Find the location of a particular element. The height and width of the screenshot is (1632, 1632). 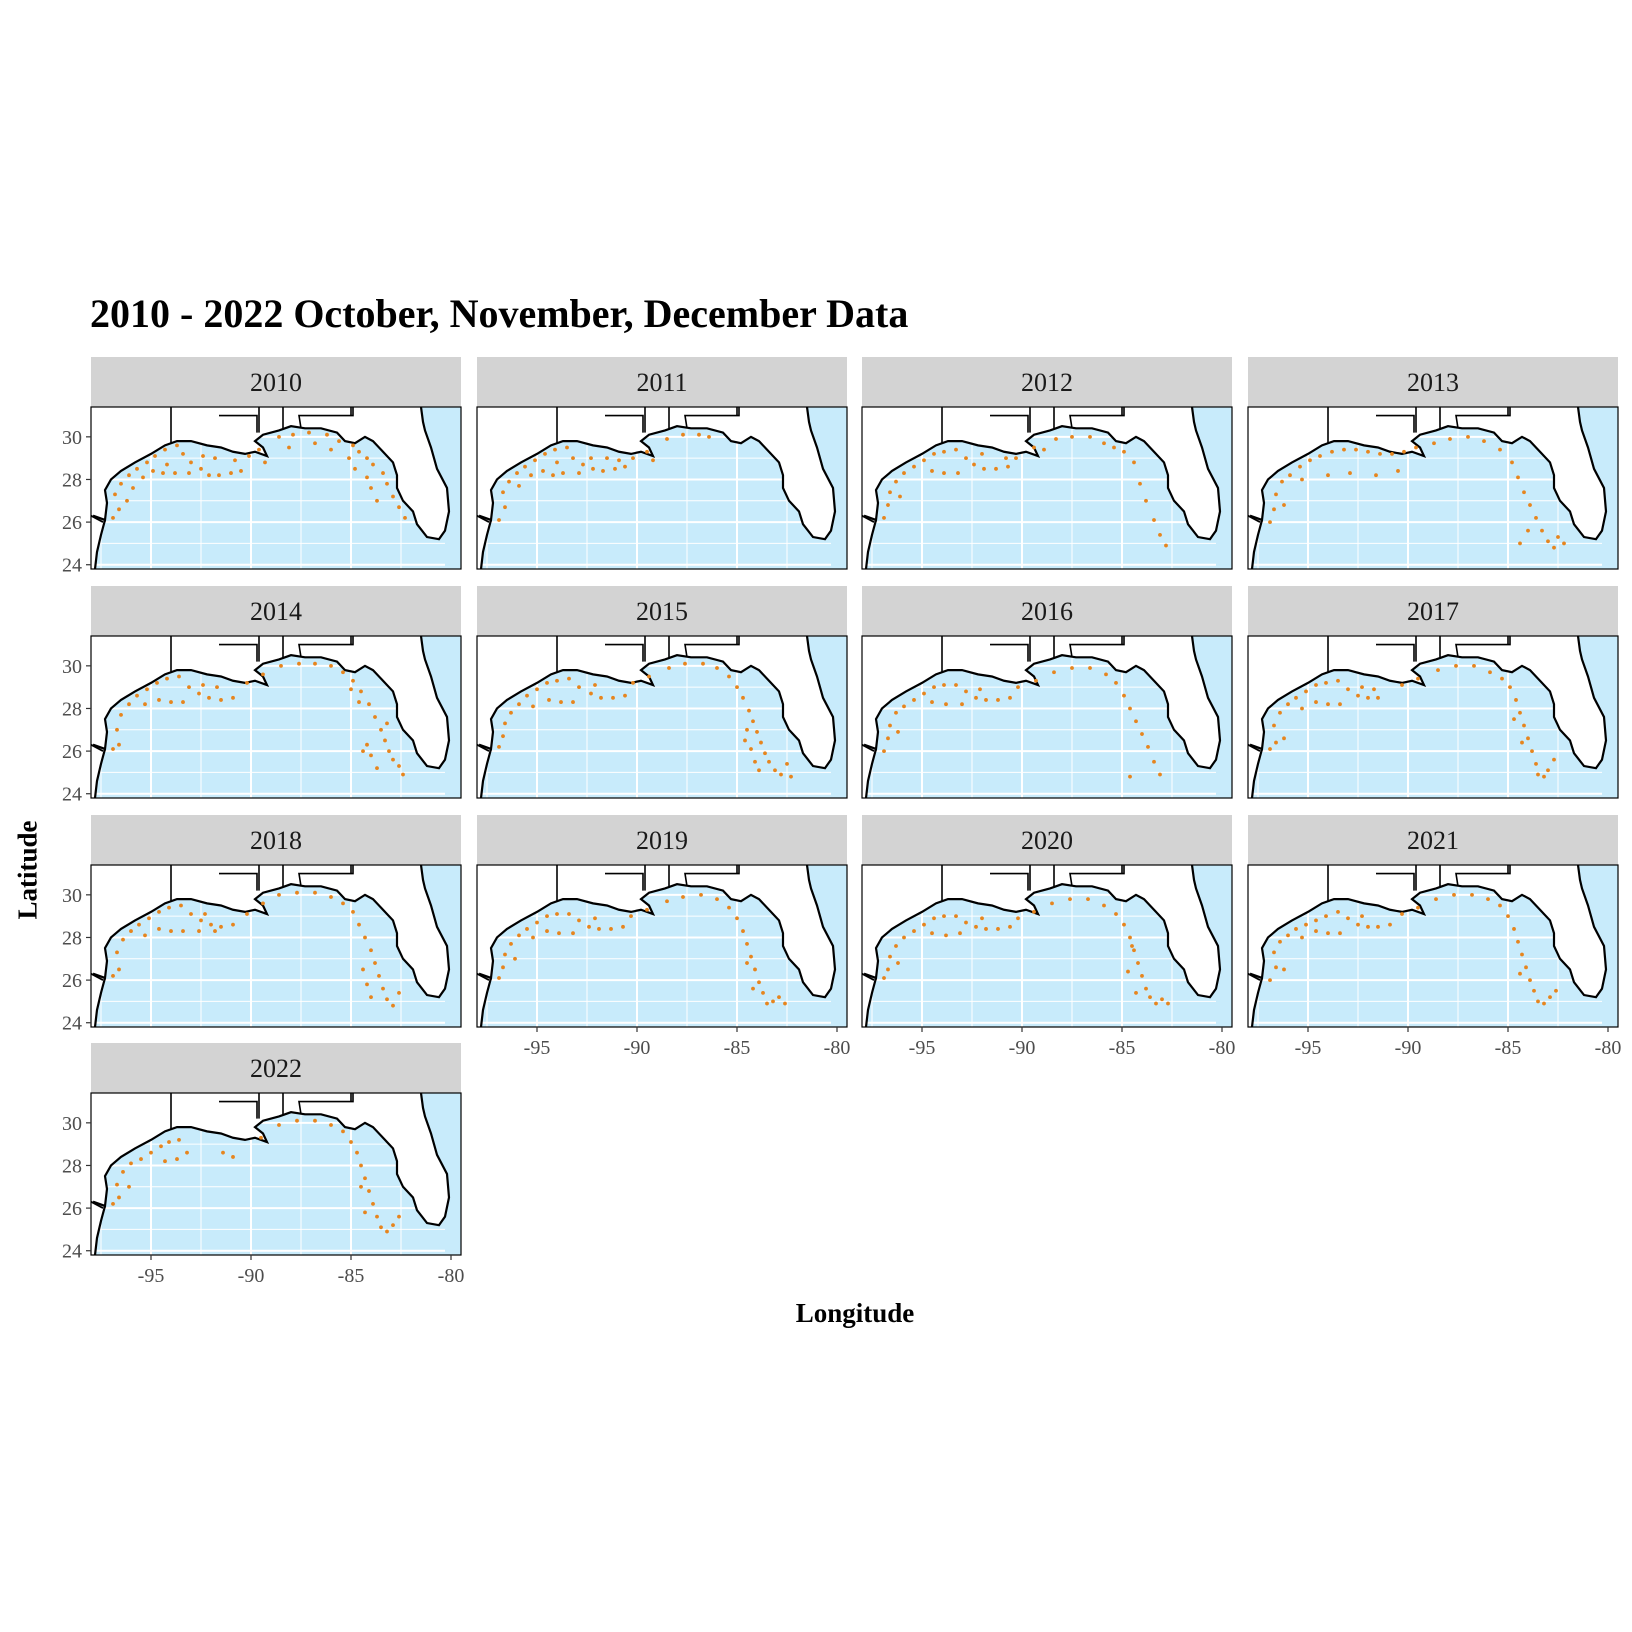

panel-border is located at coordinates (662, 717).